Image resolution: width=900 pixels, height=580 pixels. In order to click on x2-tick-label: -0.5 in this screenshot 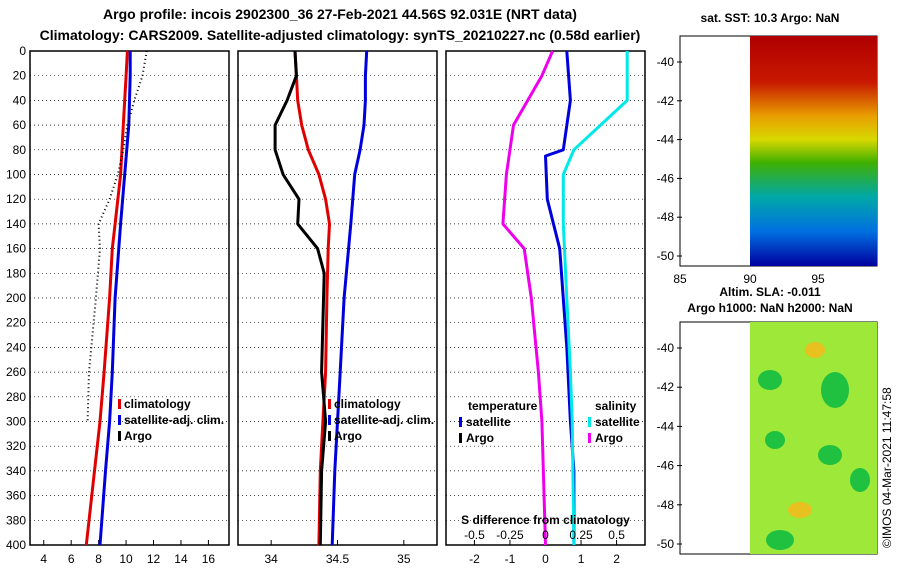, I will do `click(474, 535)`.